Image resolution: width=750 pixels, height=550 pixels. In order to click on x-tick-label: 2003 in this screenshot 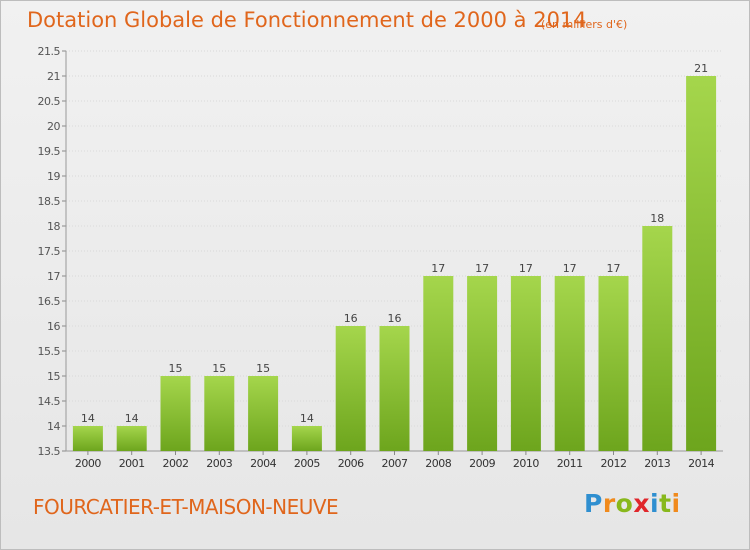, I will do `click(219, 463)`.